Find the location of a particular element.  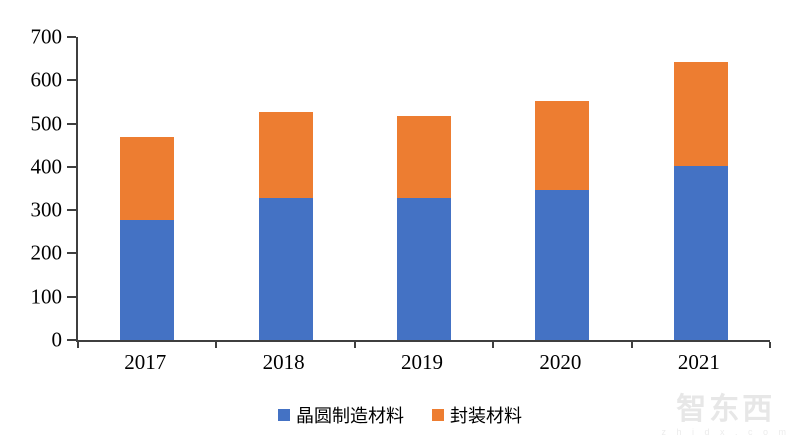

legend-item-packaging-materials: 封装材料 is located at coordinates (477, 415).